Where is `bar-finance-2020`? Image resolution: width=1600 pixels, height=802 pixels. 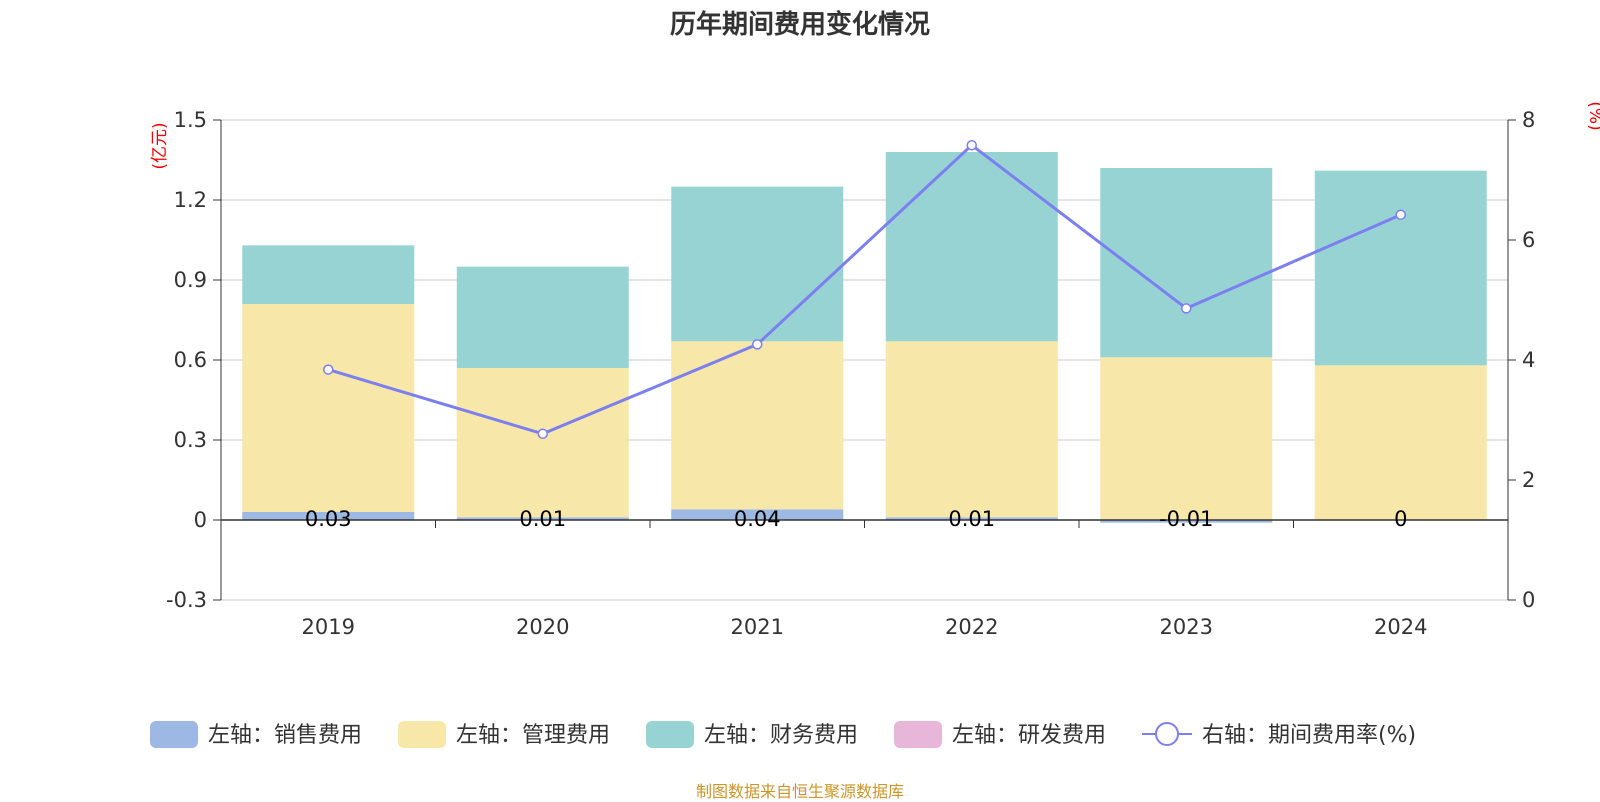
bar-finance-2020 is located at coordinates (542, 317).